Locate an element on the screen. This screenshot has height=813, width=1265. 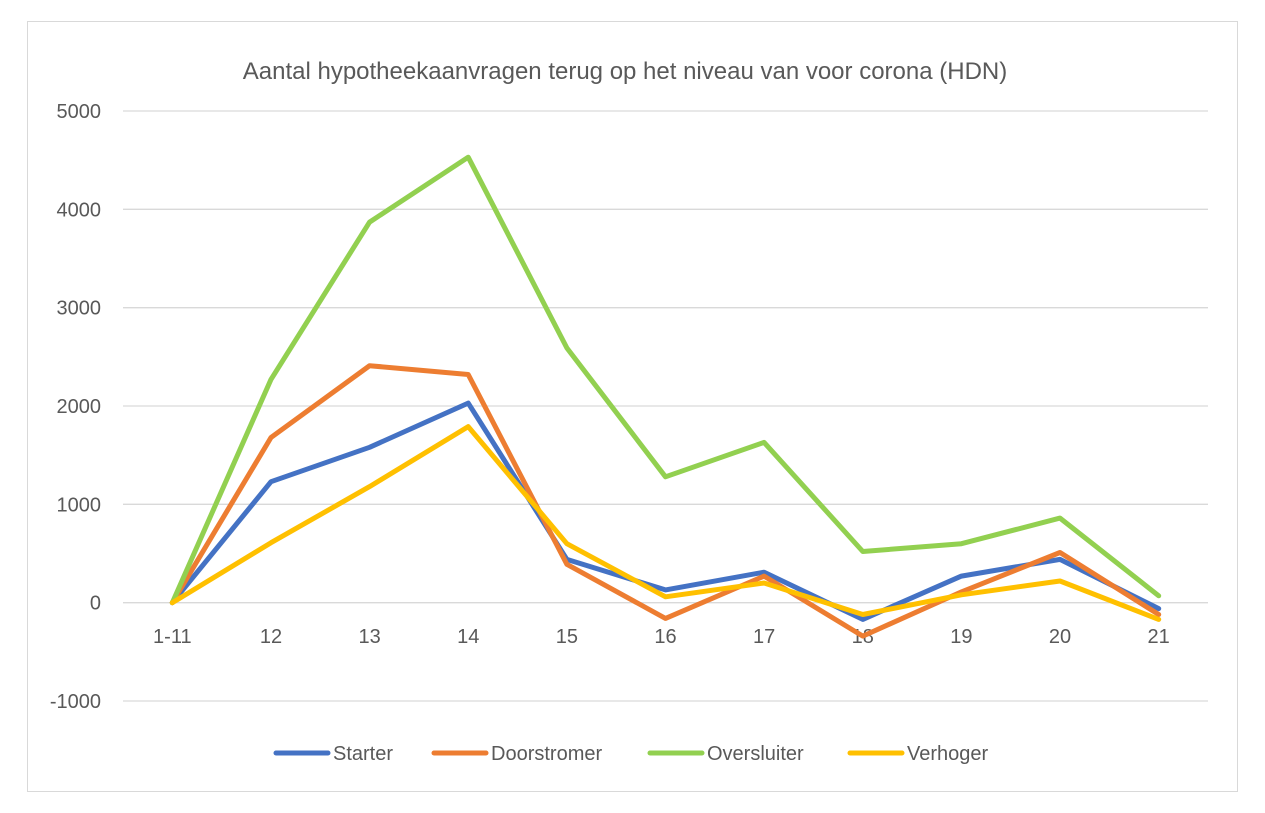
y-tick-label: 0 is located at coordinates (95, 604).